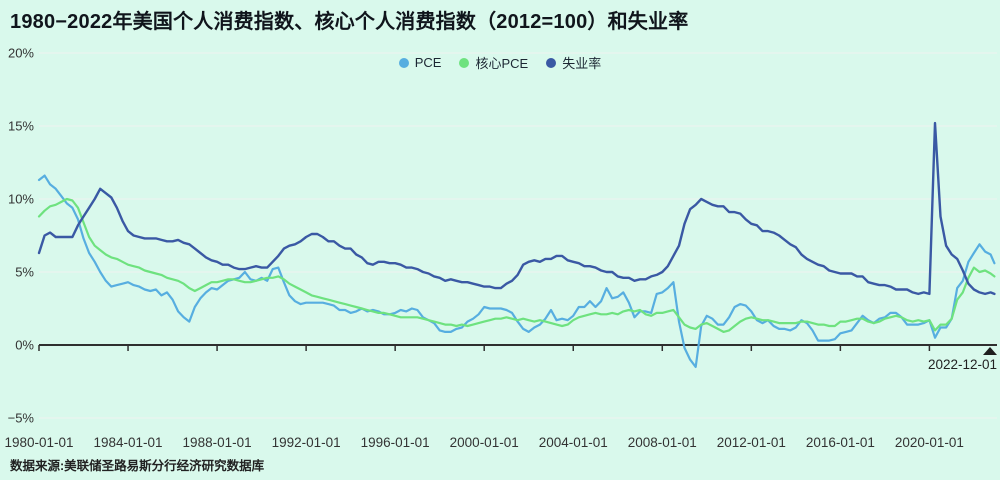 The height and width of the screenshot is (480, 1000). I want to click on legend-item-unemployment: 失业率, so click(573, 62).